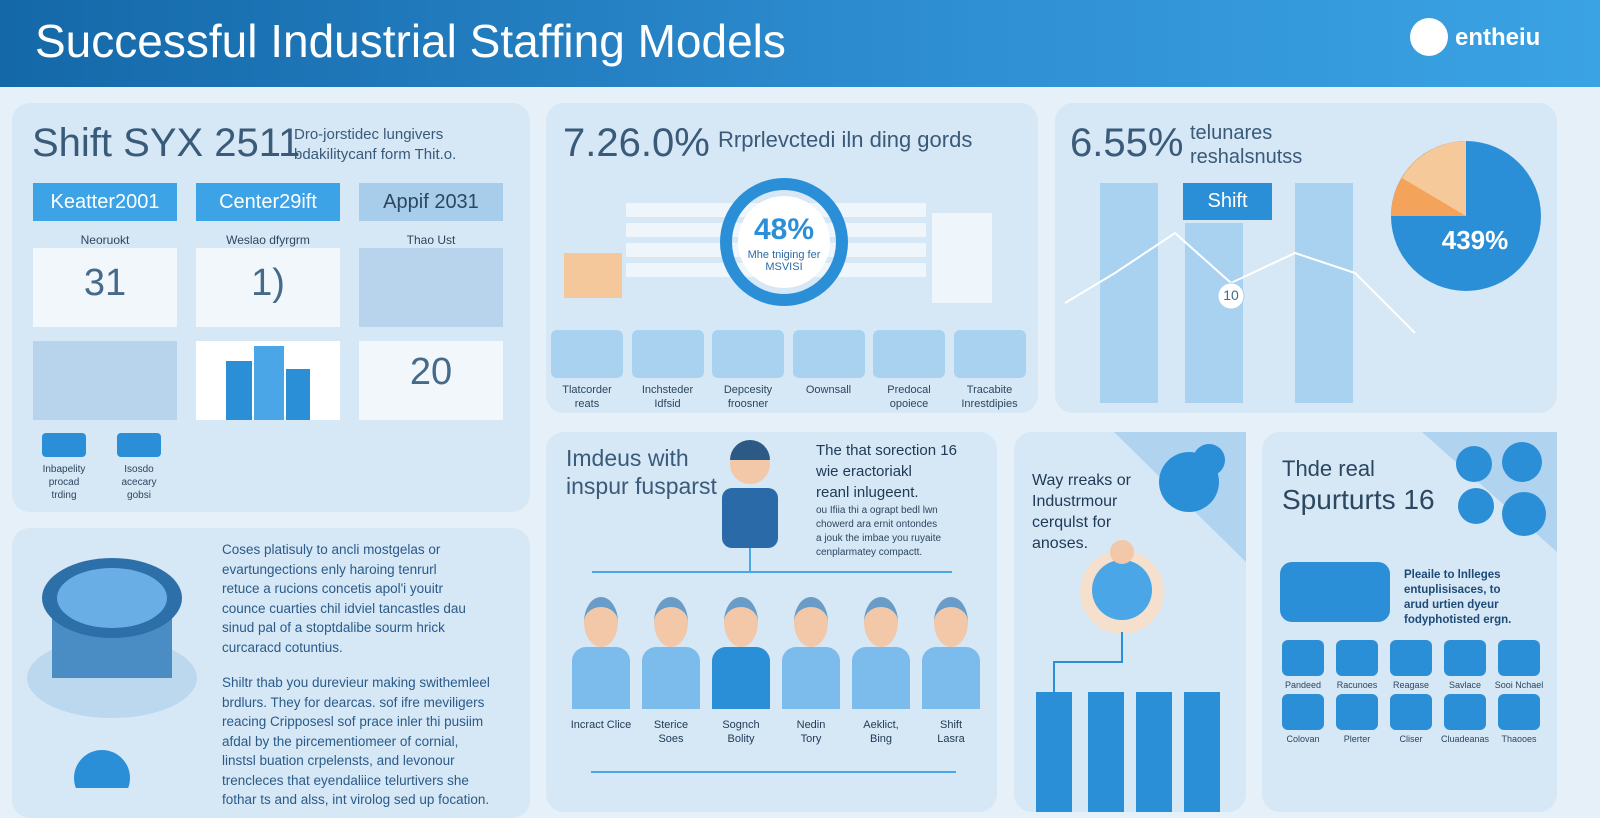 The height and width of the screenshot is (818, 1600). I want to click on badge-label: Inbapelity procad trding, so click(64, 482).